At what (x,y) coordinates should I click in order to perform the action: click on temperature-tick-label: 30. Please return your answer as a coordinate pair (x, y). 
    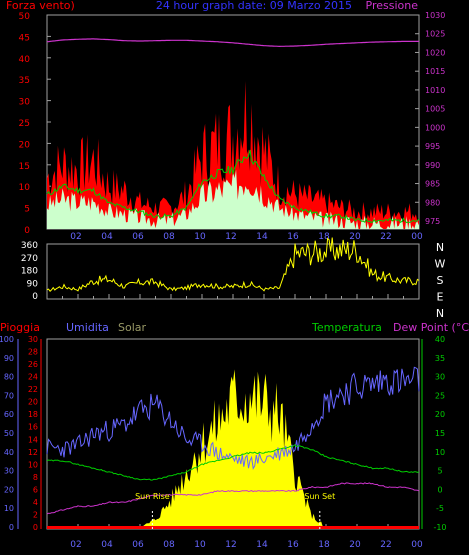
    Looking at the image, I should click on (440, 377).